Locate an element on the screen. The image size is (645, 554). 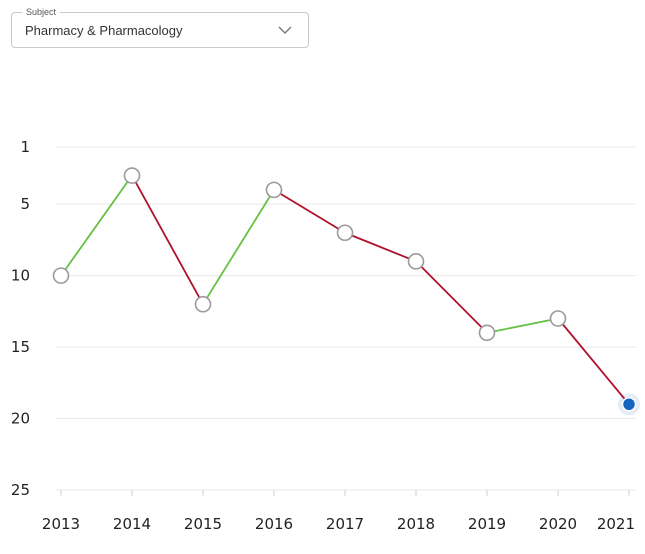
x-tick-label: 2015 is located at coordinates (203, 524).